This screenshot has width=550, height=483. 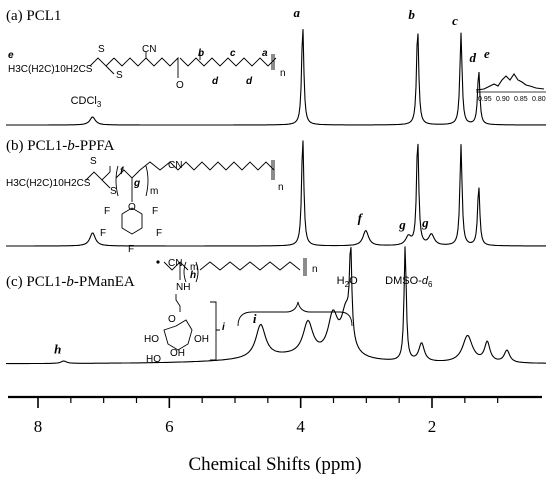 What do you see at coordinates (315, 269) in the screenshot?
I see `structure-c-n: n` at bounding box center [315, 269].